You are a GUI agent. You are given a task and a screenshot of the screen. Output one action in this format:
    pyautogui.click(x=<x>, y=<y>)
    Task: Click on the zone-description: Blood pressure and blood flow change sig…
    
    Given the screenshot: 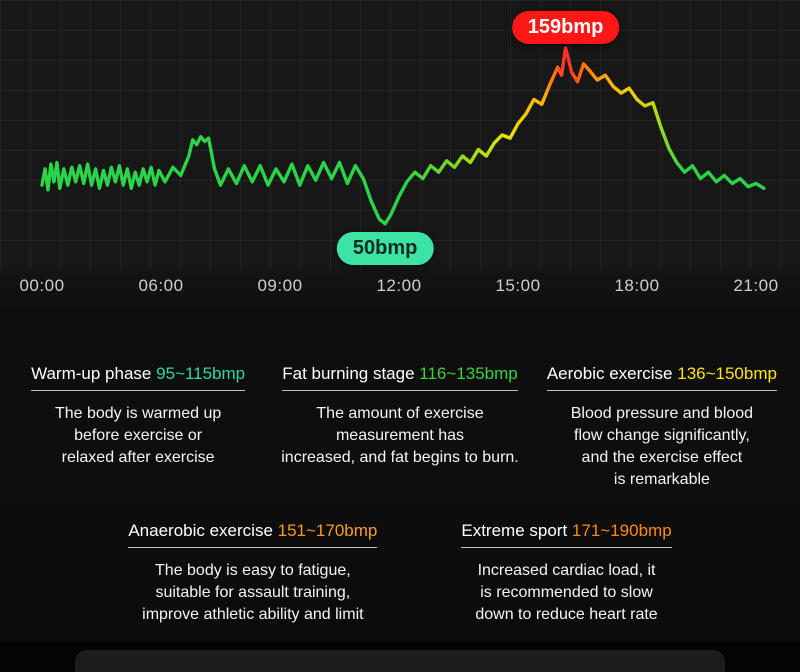 What is the action you would take?
    pyautogui.click(x=662, y=447)
    